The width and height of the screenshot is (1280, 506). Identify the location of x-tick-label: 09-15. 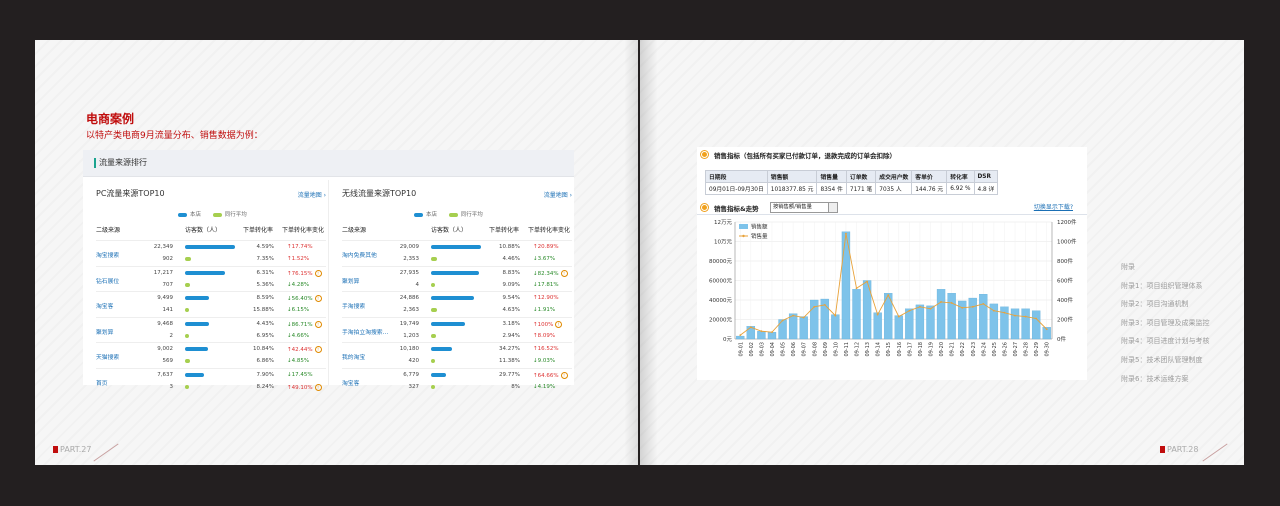
(889, 349).